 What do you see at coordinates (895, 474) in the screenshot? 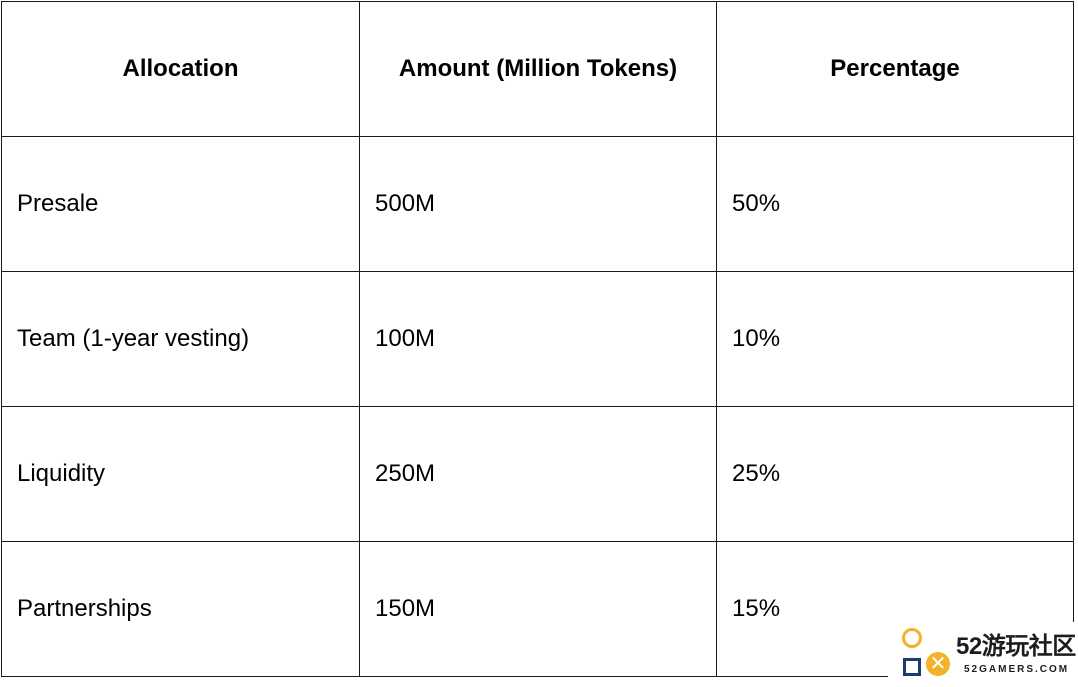
I see `cell-percentage: 25%` at bounding box center [895, 474].